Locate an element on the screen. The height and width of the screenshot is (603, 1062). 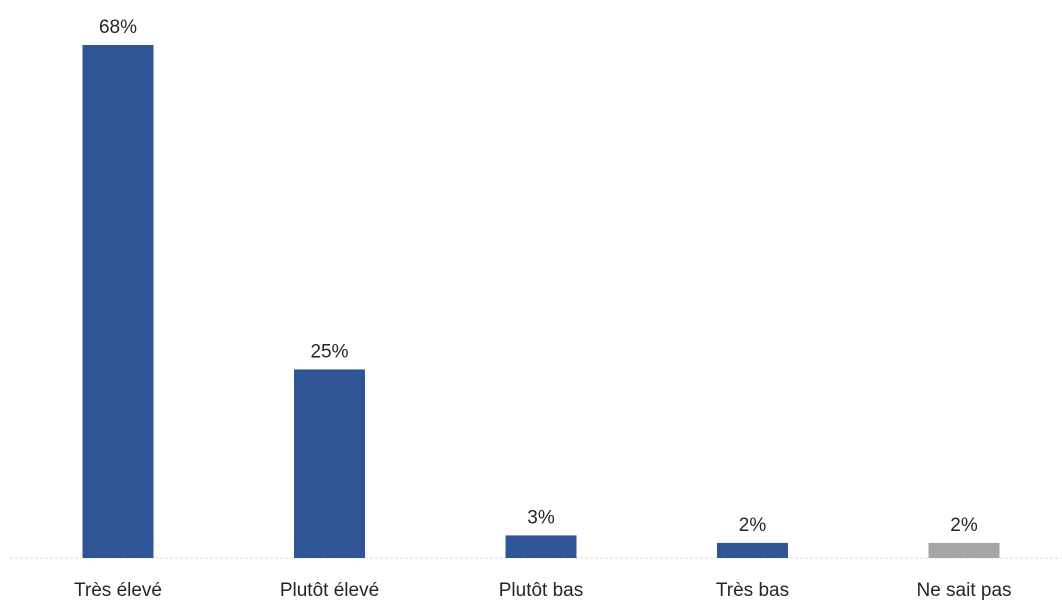
x-tick-label-1: Très élevé is located at coordinates (118, 590).